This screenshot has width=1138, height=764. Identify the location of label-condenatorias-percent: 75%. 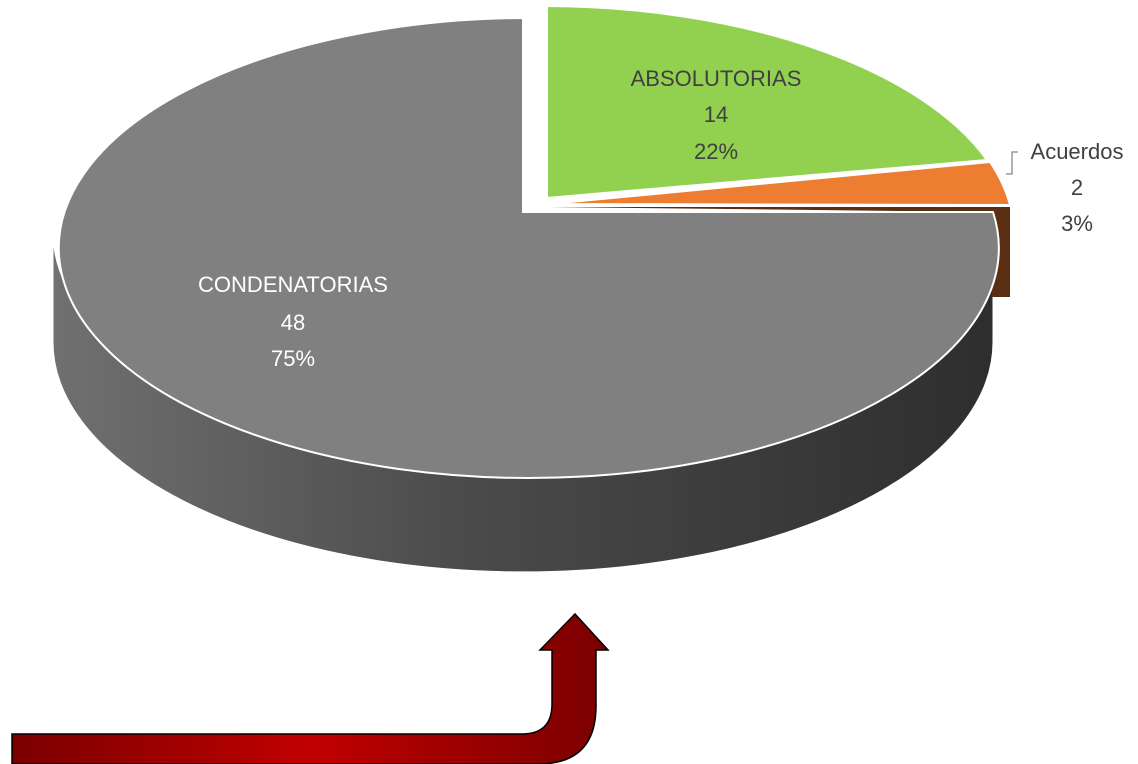
(293, 358).